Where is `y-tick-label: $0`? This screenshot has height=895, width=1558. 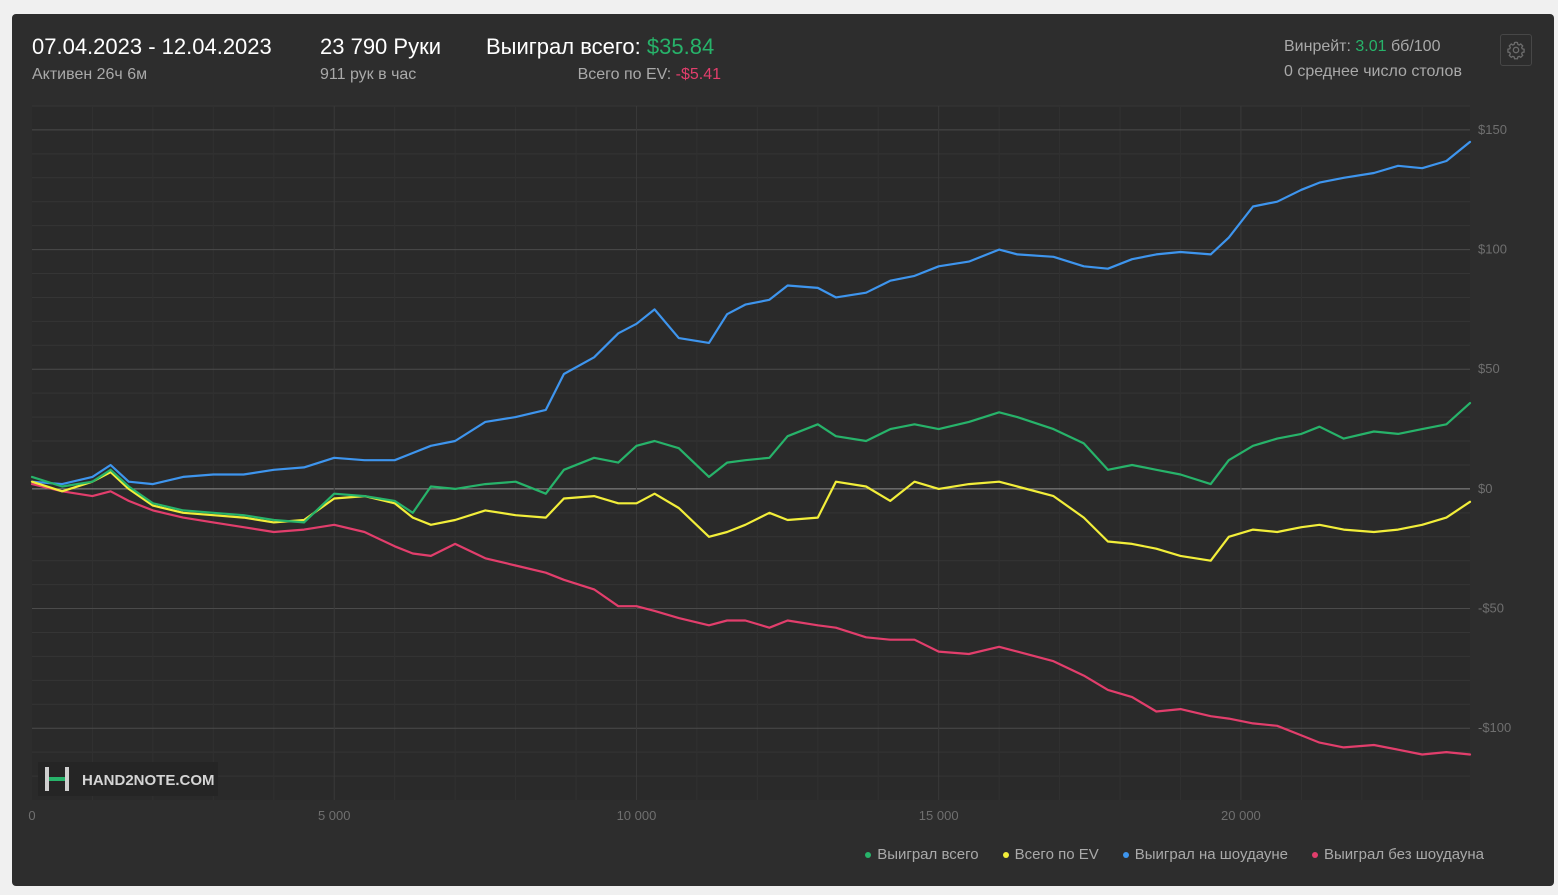
y-tick-label: $0 is located at coordinates (1485, 488).